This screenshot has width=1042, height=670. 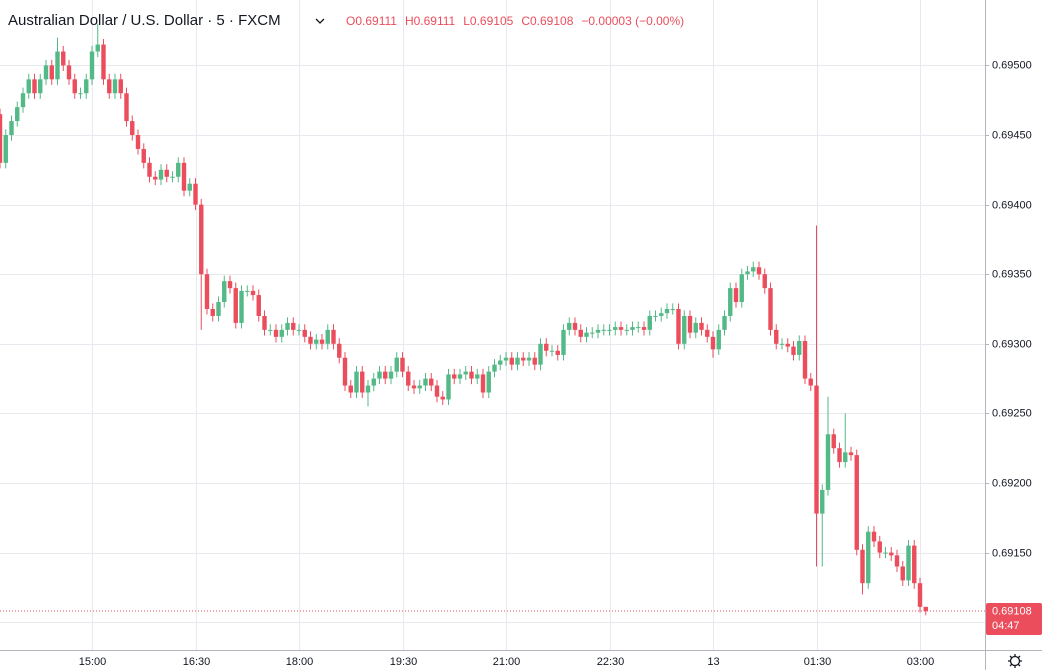 What do you see at coordinates (921, 662) in the screenshot?
I see `x-tick-label: 03:00` at bounding box center [921, 662].